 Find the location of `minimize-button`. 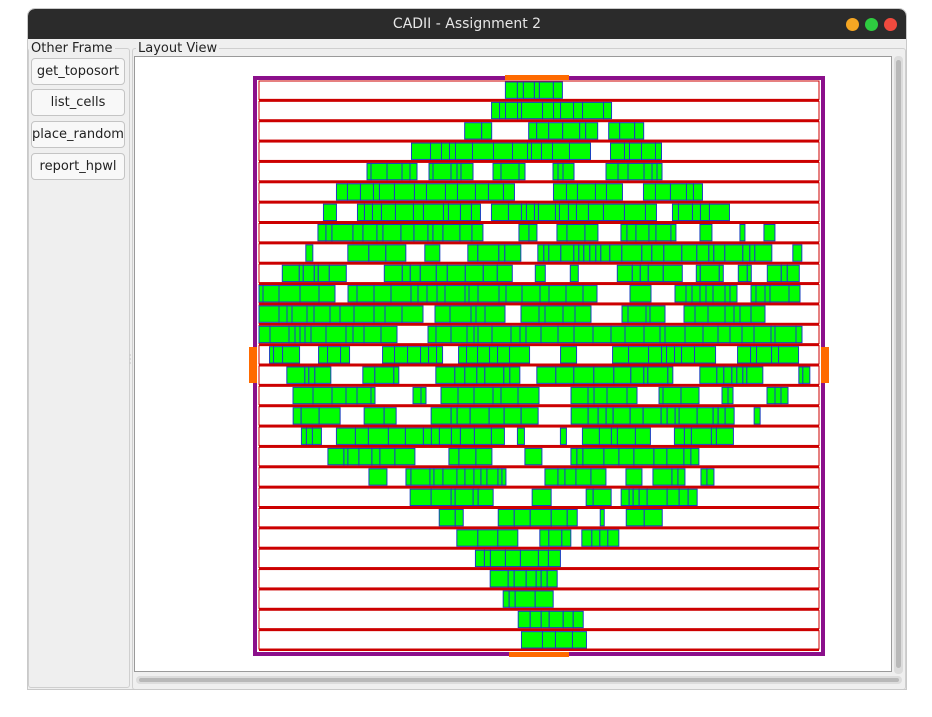

minimize-button is located at coordinates (852, 24).